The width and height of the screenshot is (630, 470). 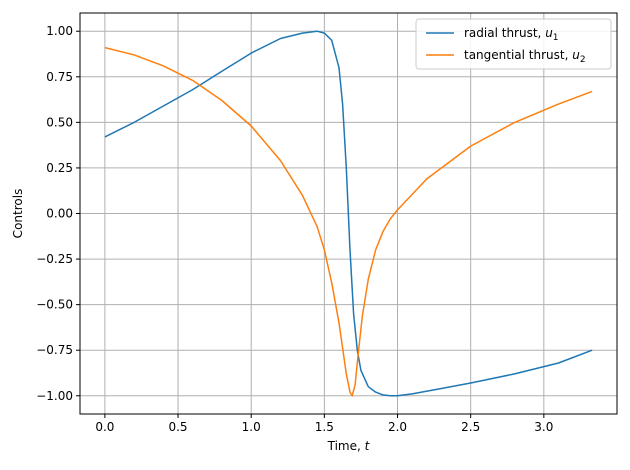 What do you see at coordinates (54, 396) in the screenshot?
I see `y-tick-label: −1.00` at bounding box center [54, 396].